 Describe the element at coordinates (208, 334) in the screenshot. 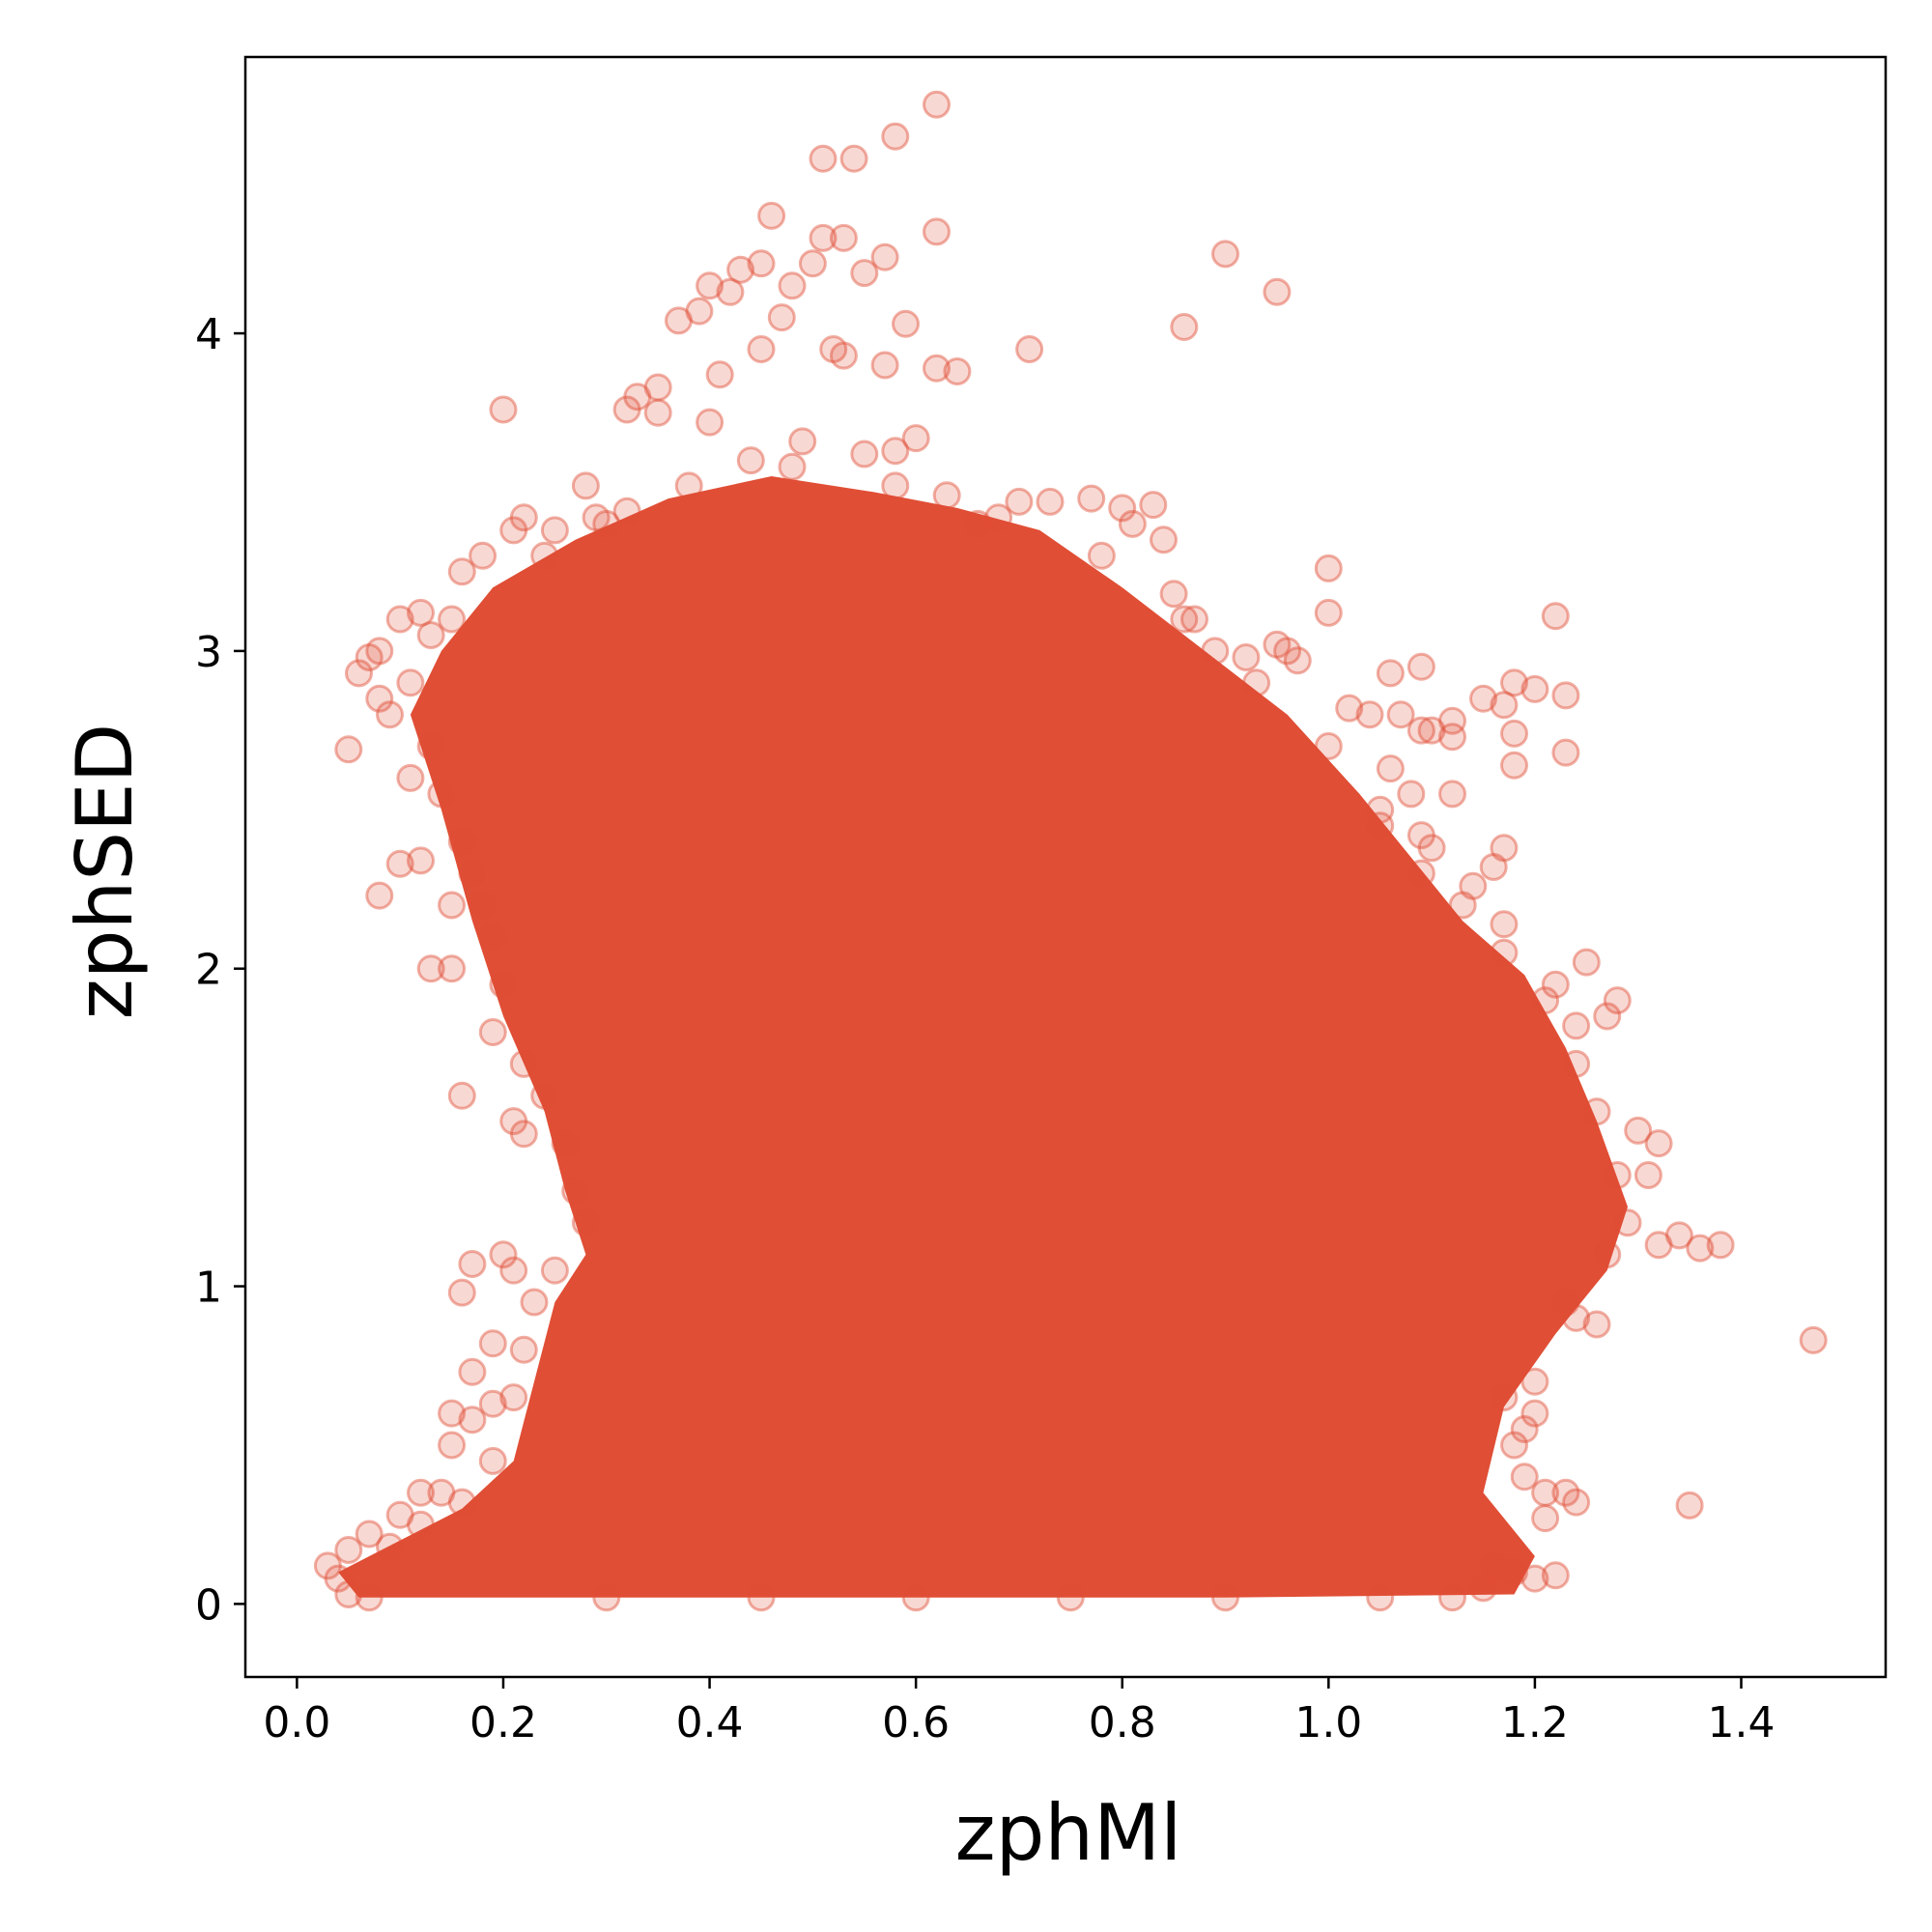

I see `y-tick-label: 4` at that location.